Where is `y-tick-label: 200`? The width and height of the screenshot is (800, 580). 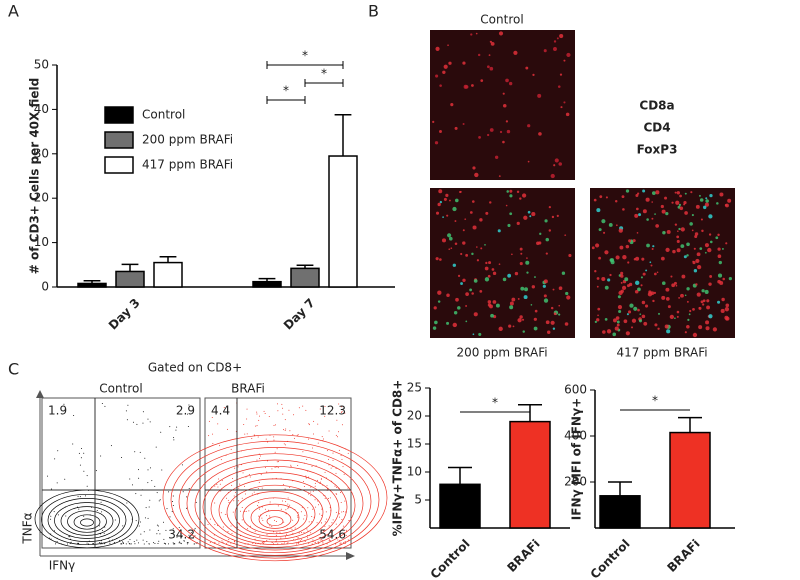 y-tick-label: 200 is located at coordinates (575, 482).